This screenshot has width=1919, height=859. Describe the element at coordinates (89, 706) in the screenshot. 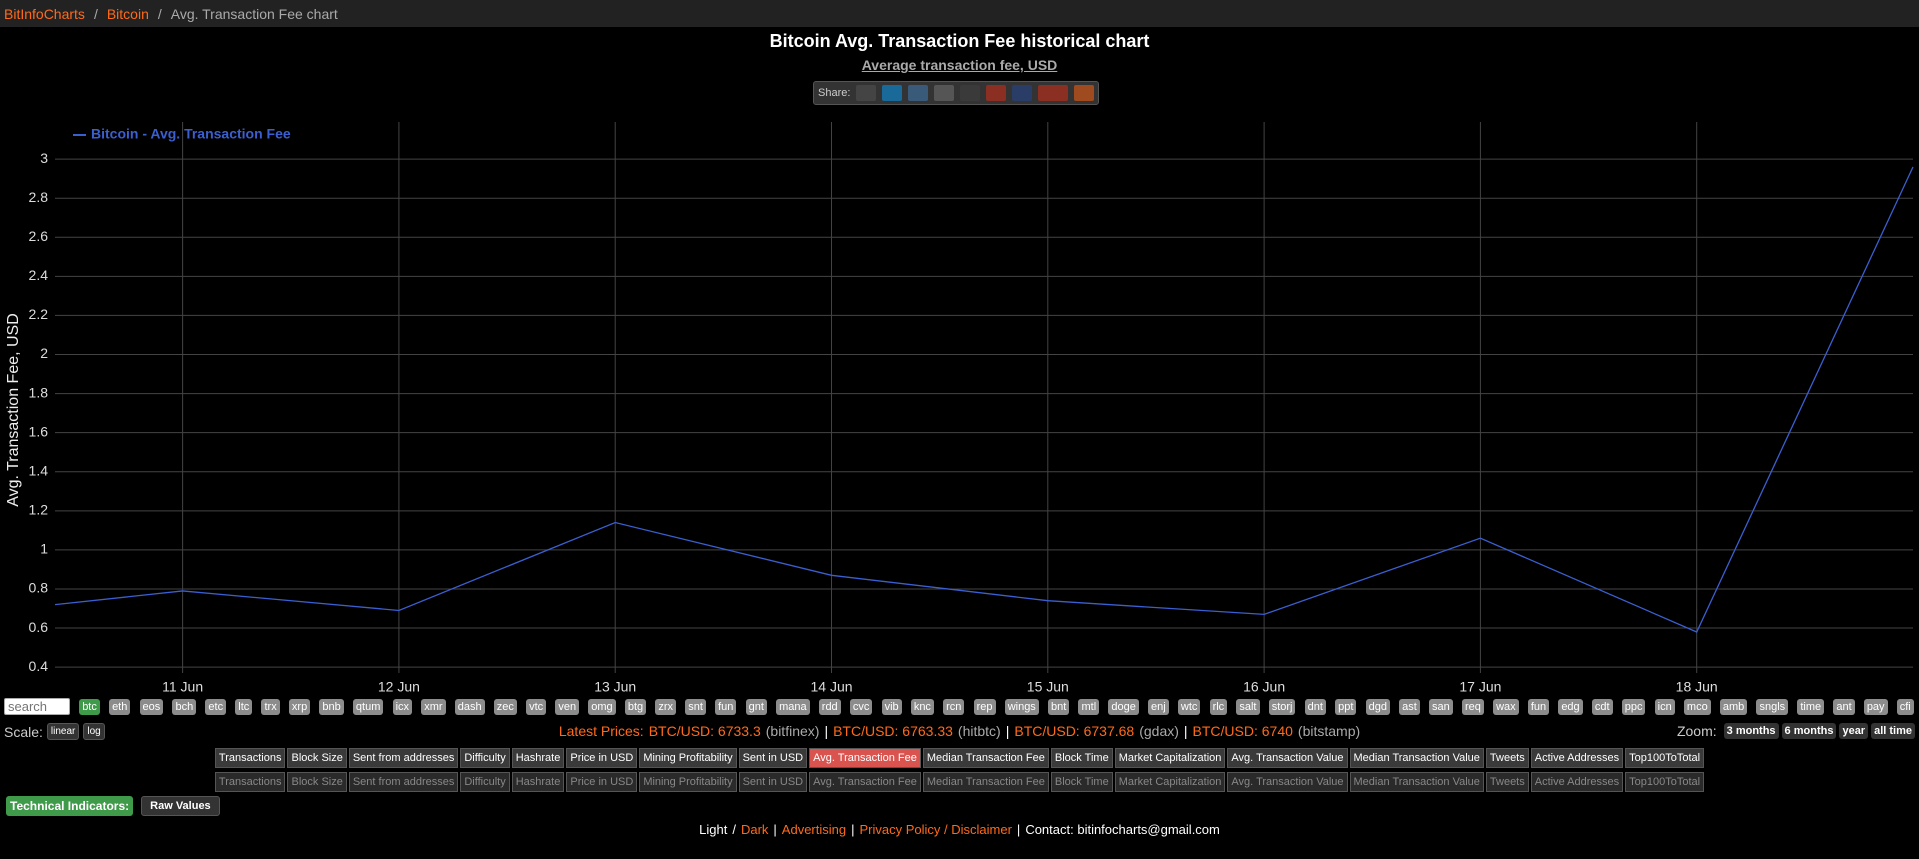

I see `coin-button: btc` at that location.